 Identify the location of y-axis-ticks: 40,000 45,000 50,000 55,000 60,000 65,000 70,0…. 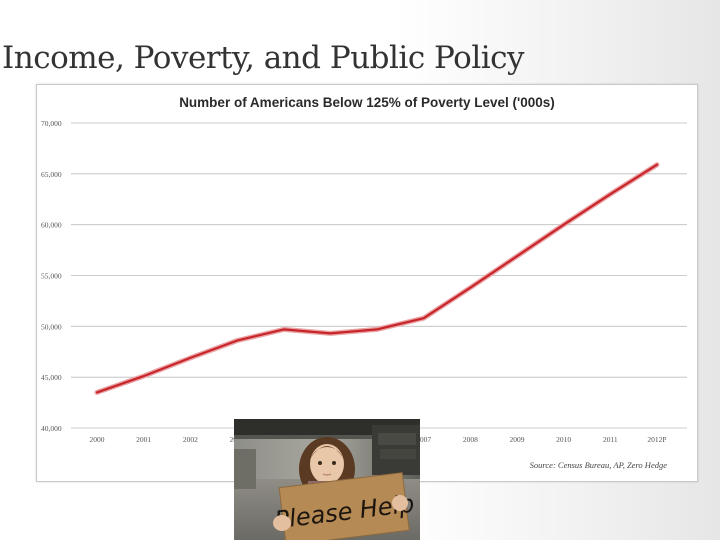
(51, 276).